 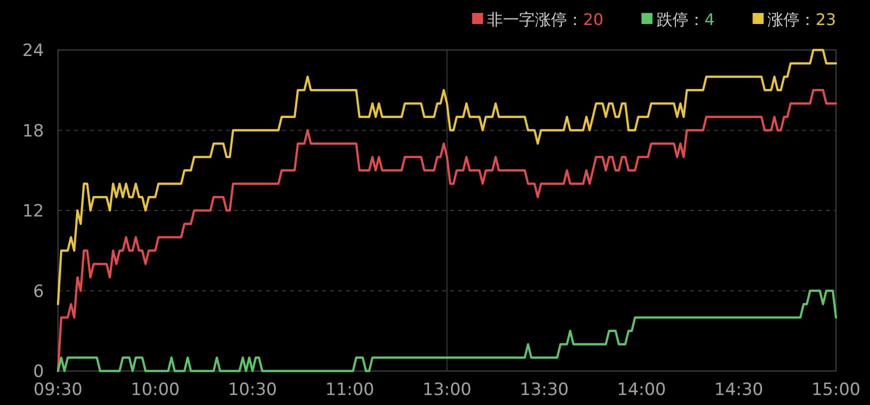 I want to click on y-tick-label: 6, so click(x=38, y=292).